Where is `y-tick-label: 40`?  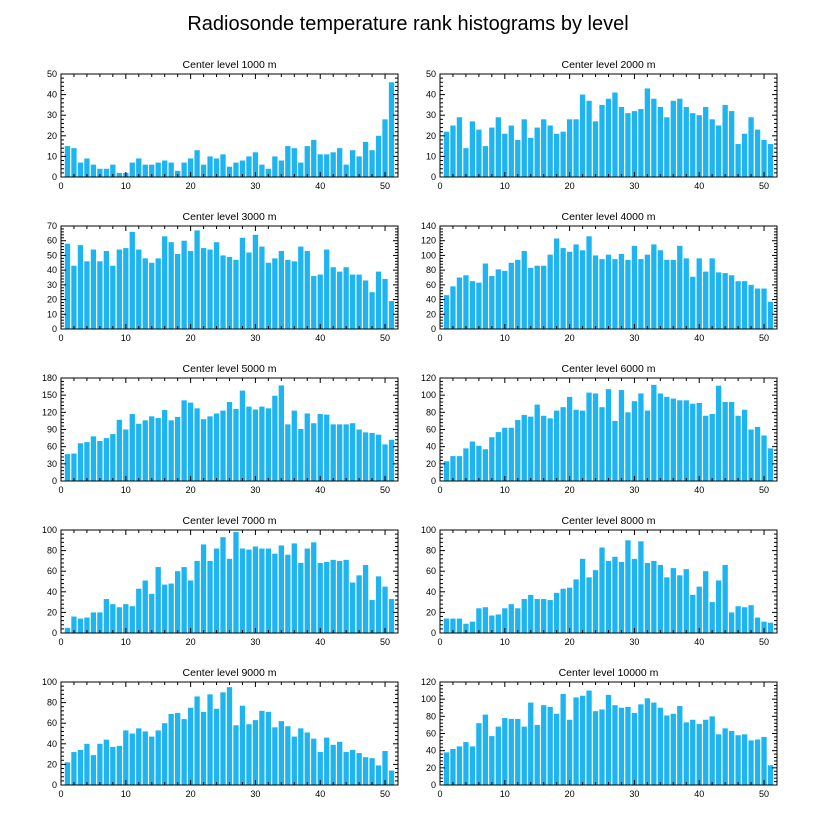 y-tick-label: 40 is located at coordinates (431, 592).